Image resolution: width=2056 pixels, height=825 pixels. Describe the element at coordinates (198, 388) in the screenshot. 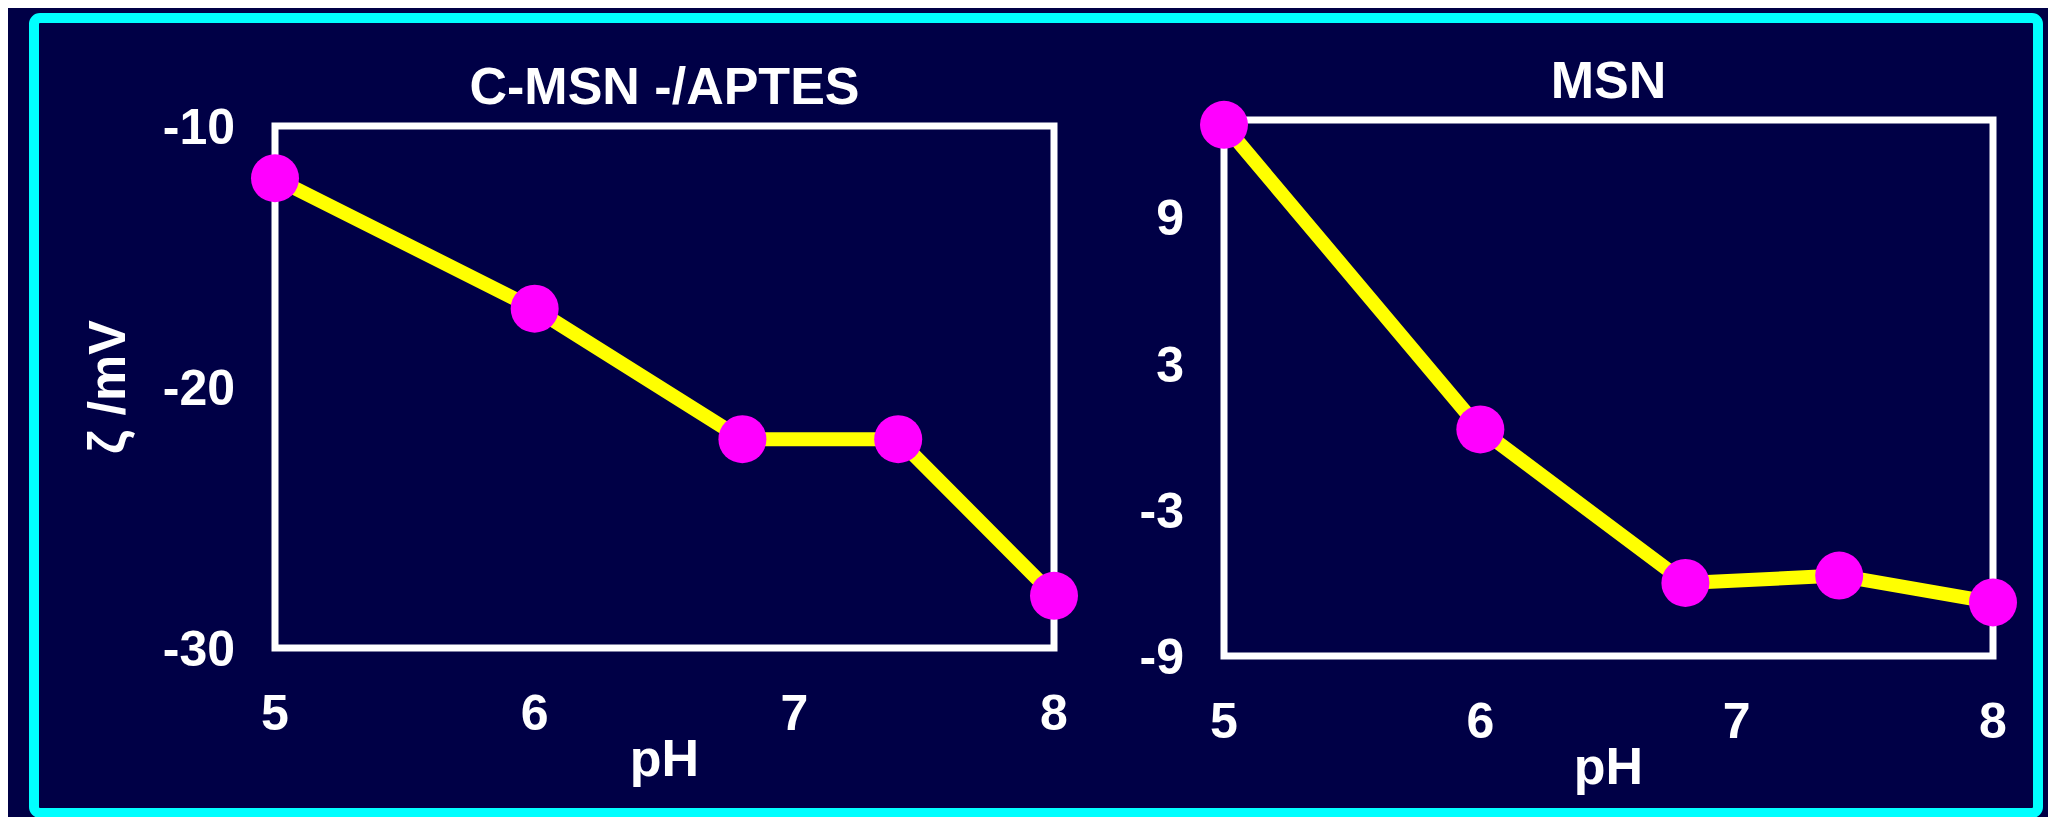

I see `y-tick-label: -20` at that location.